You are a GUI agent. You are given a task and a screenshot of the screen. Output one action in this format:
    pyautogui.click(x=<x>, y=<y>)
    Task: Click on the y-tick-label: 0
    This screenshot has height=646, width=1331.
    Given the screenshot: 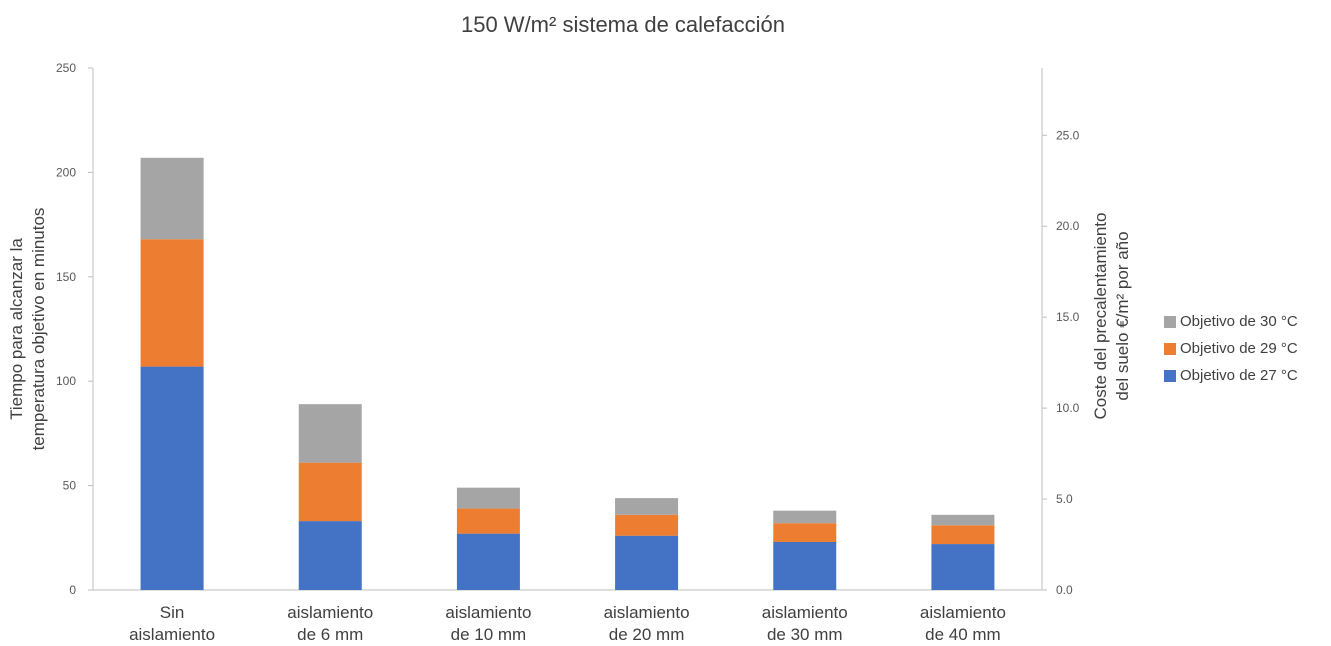 What is the action you would take?
    pyautogui.click(x=72, y=590)
    